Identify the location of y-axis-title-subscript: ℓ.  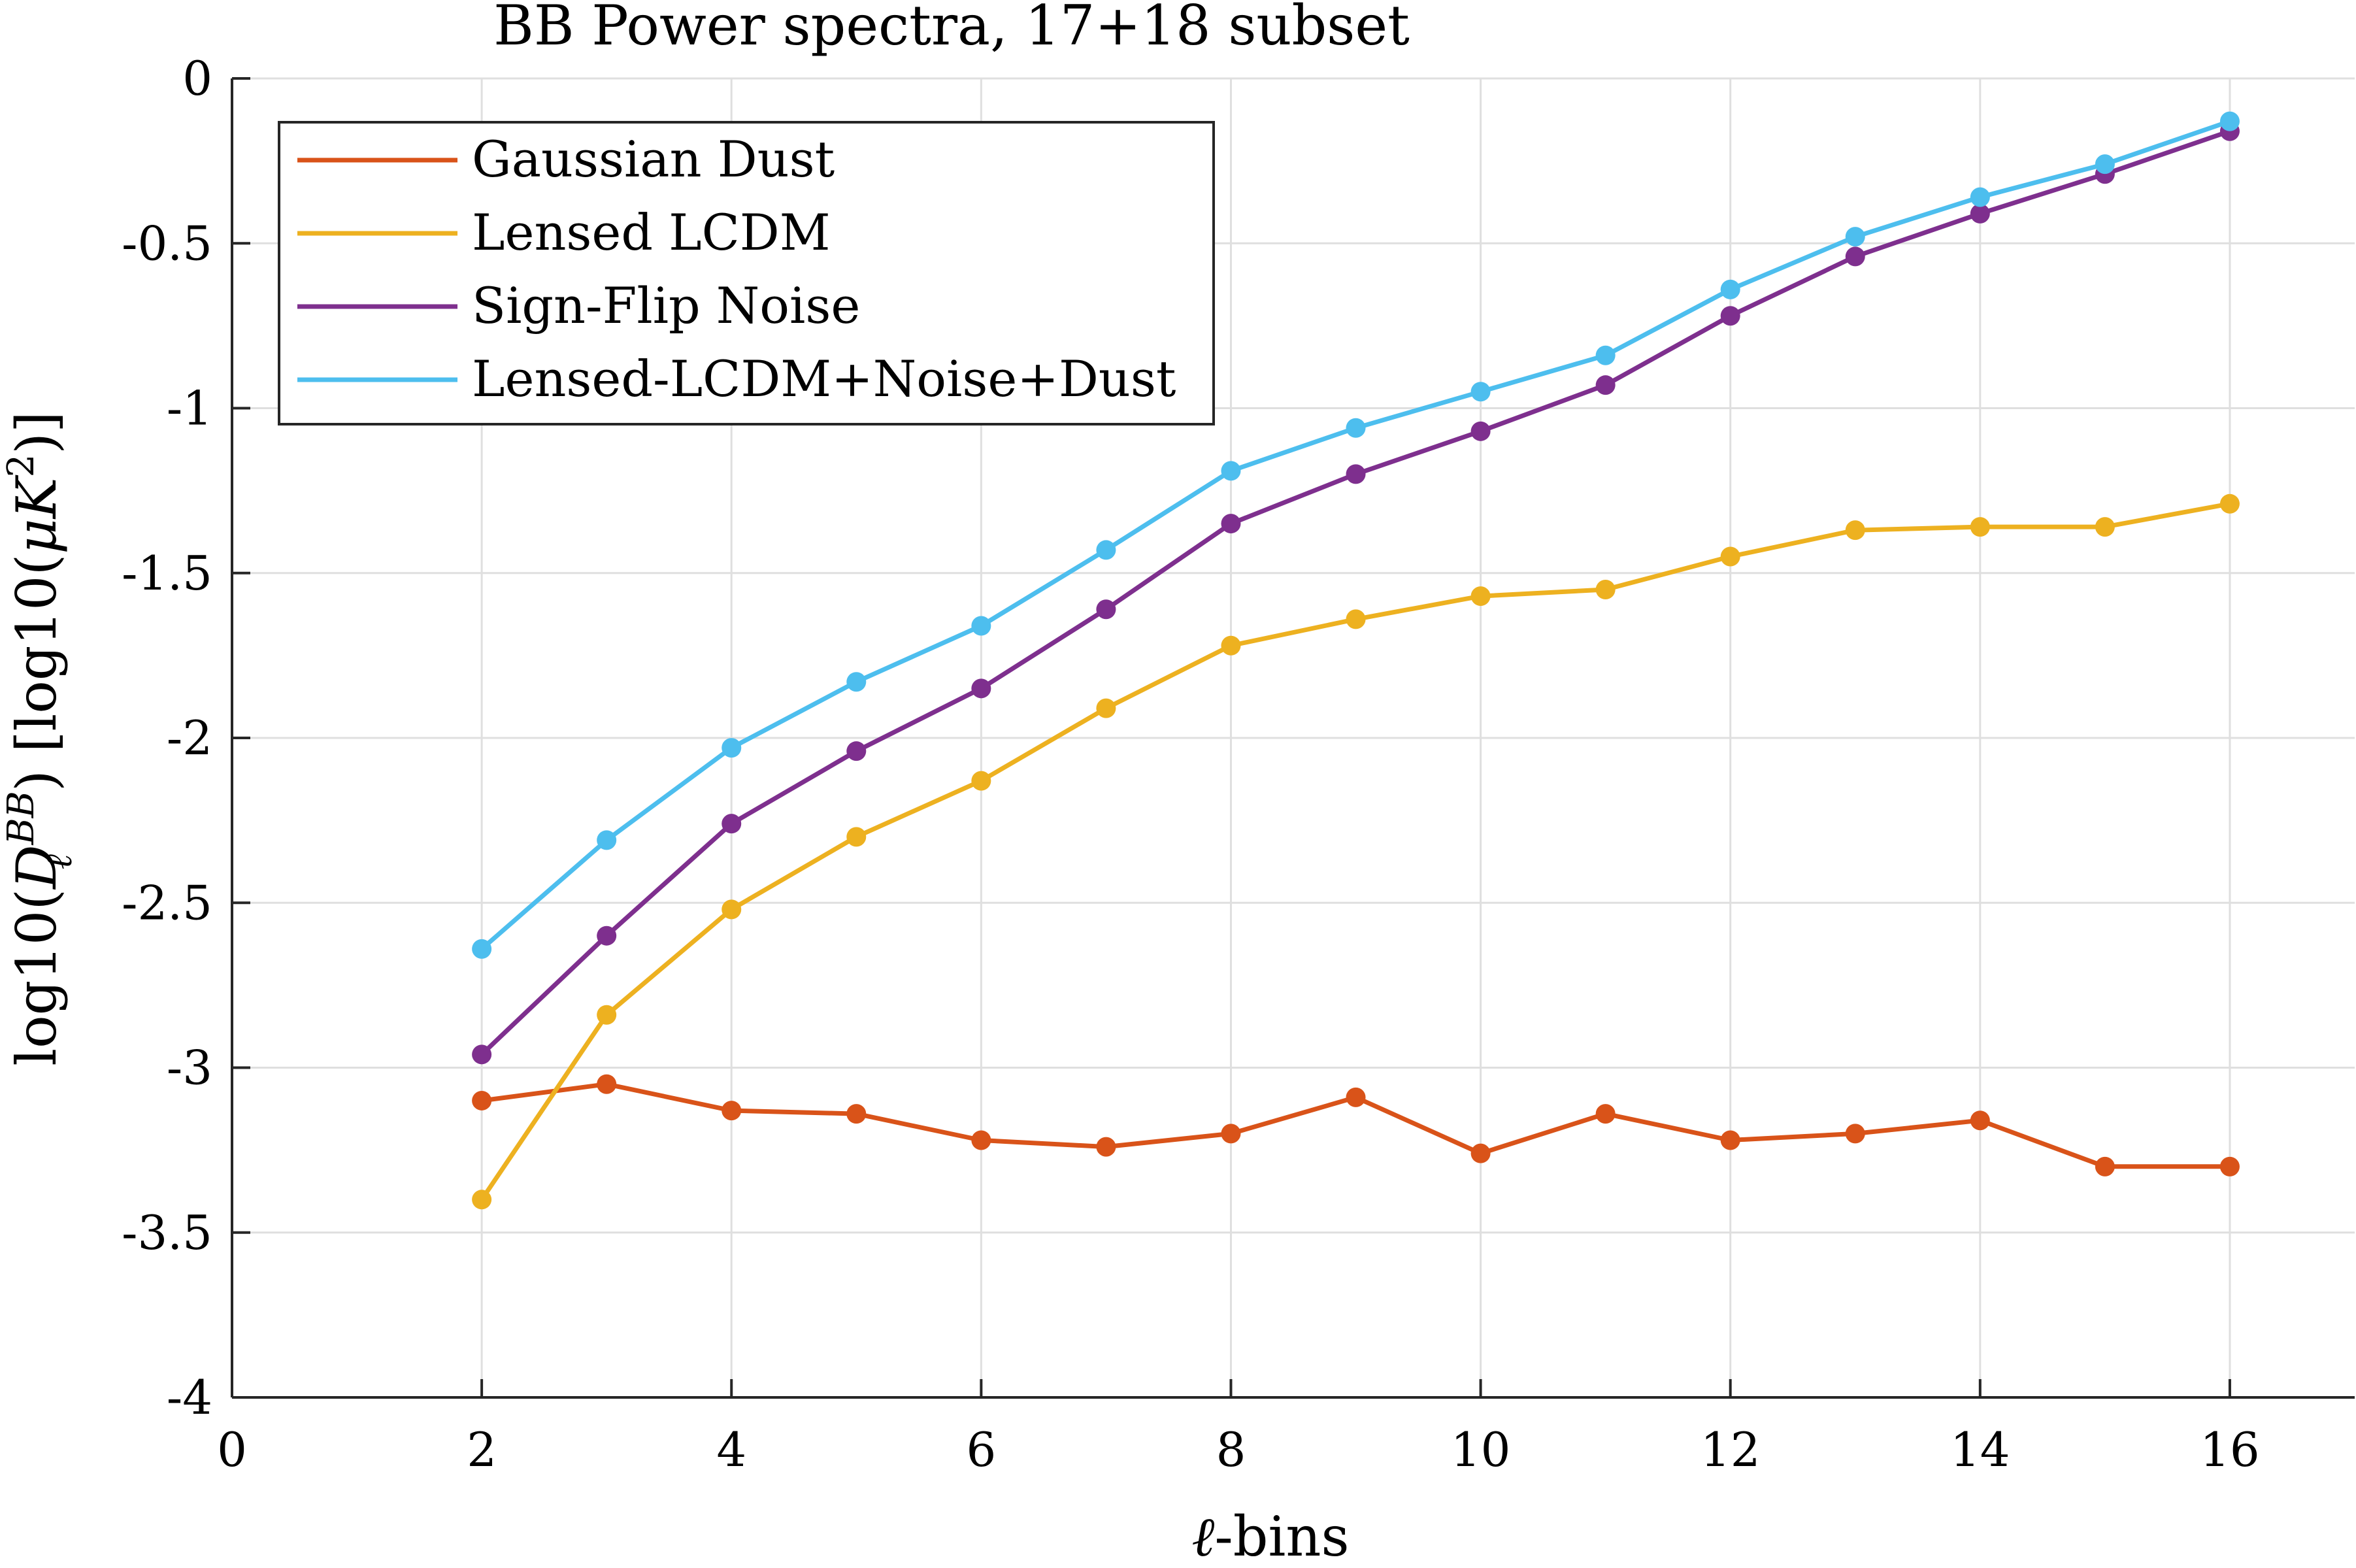
(59, 861).